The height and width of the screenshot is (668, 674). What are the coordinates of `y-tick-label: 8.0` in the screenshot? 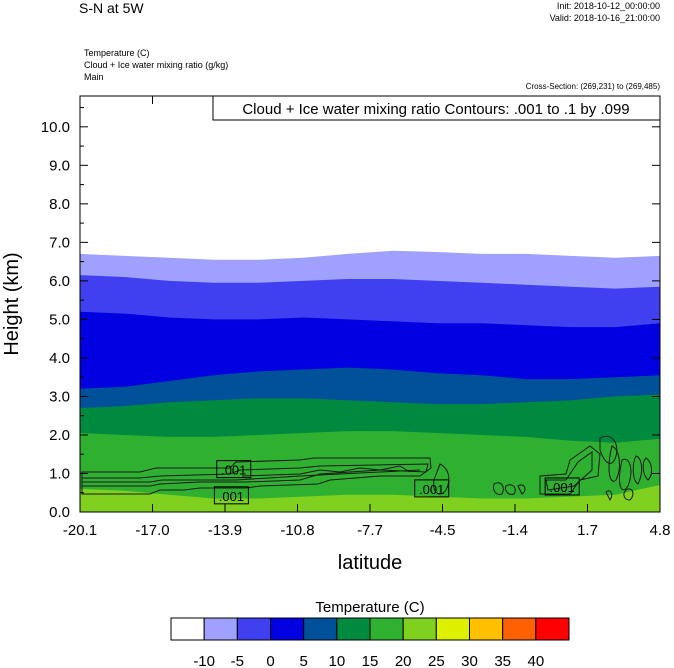 It's located at (59, 204).